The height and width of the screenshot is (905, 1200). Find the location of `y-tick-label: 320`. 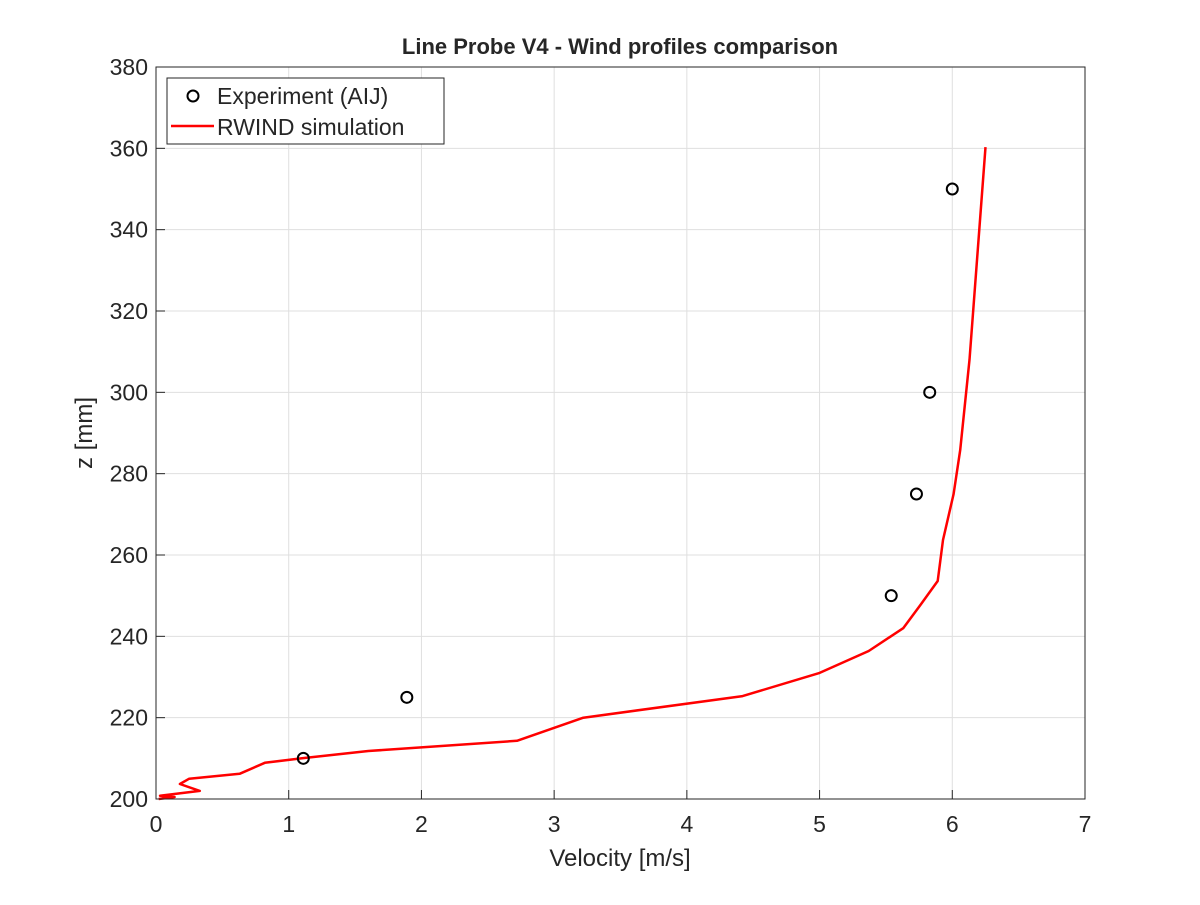

y-tick-label: 320 is located at coordinates (129, 311).